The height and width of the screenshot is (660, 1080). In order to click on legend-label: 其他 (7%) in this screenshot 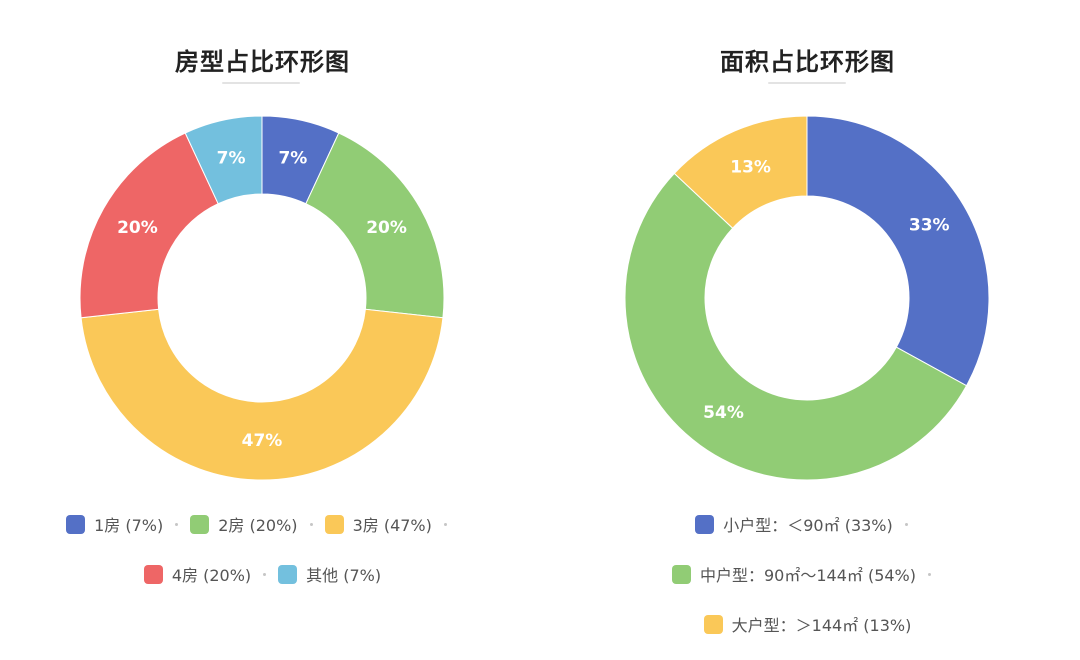, I will do `click(344, 575)`.